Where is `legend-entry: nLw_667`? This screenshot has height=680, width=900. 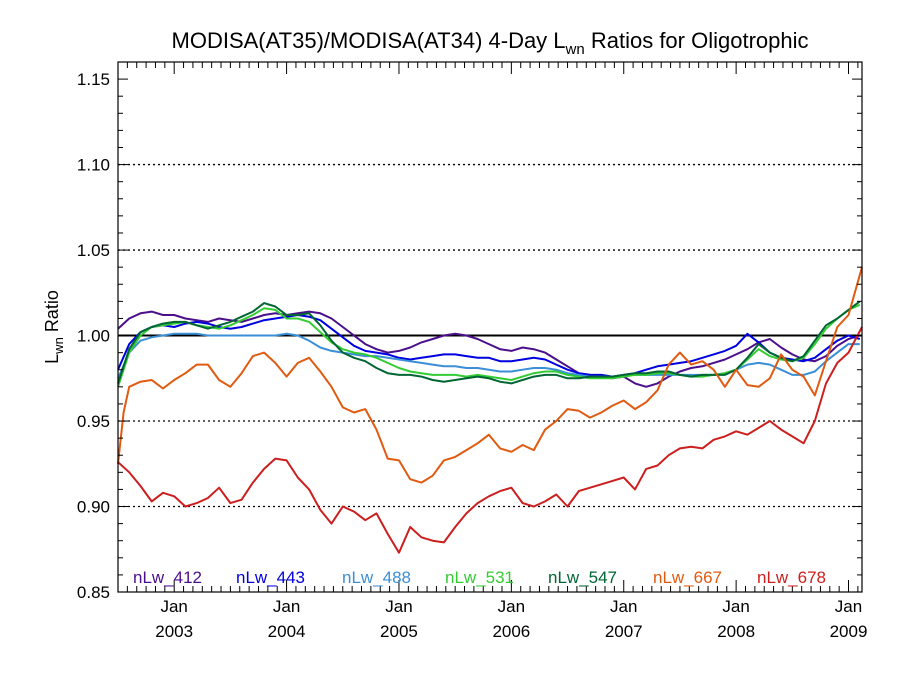
legend-entry: nLw_667 is located at coordinates (687, 577).